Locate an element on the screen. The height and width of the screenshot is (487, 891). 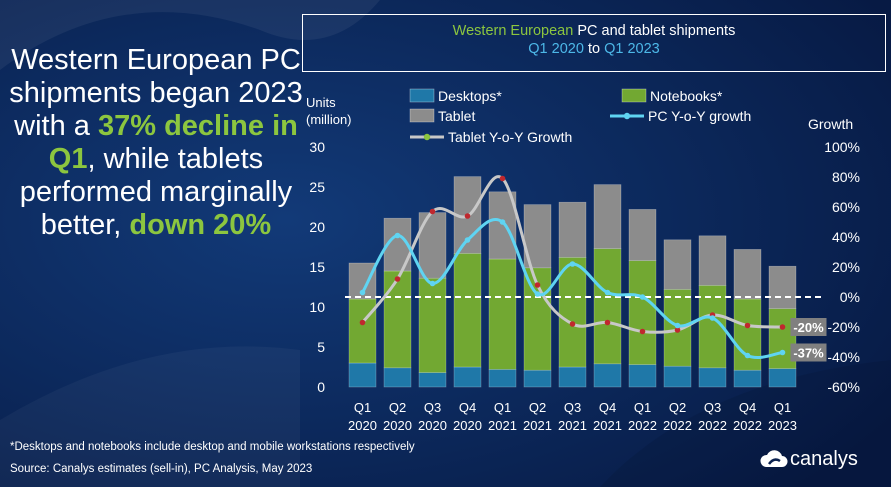
y-tick-right: -40% is located at coordinates (843, 357).